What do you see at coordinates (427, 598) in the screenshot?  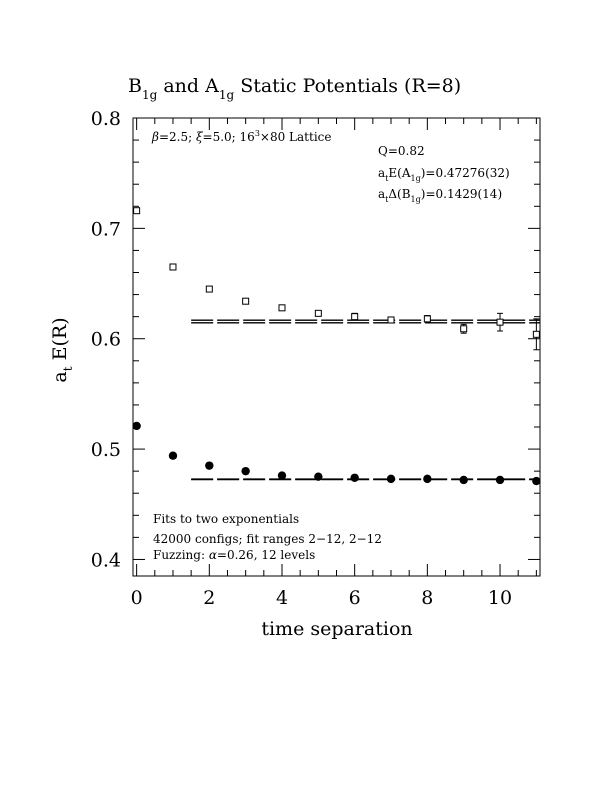 I see `x-tick-label: 8` at bounding box center [427, 598].